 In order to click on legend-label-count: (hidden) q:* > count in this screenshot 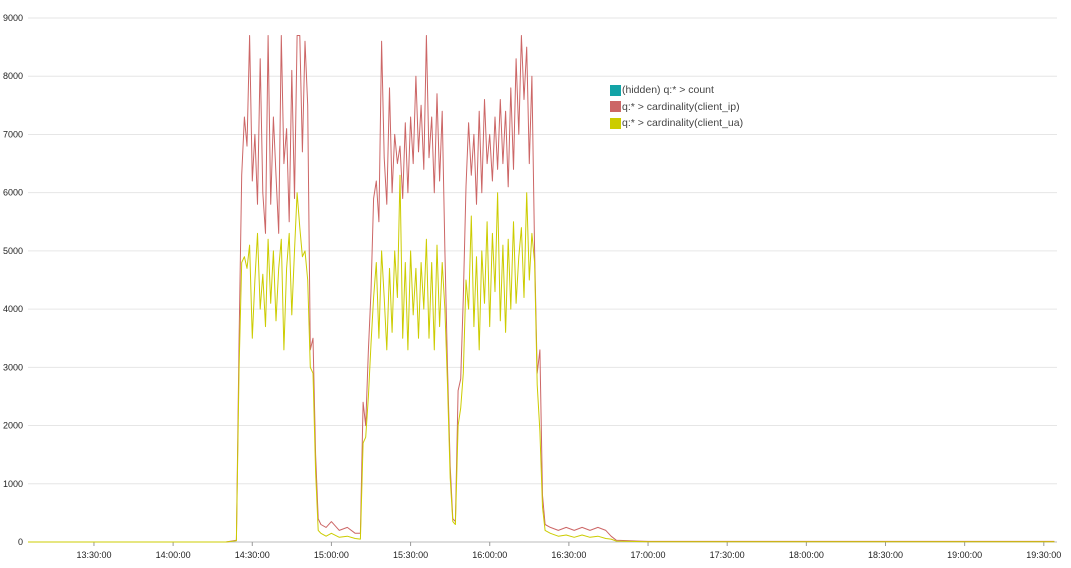, I will do `click(668, 90)`.